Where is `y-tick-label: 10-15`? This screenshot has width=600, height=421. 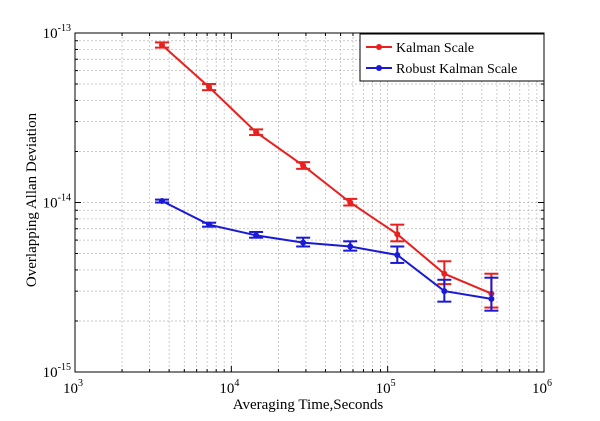
y-tick-label: 10-15 is located at coordinates (57, 371).